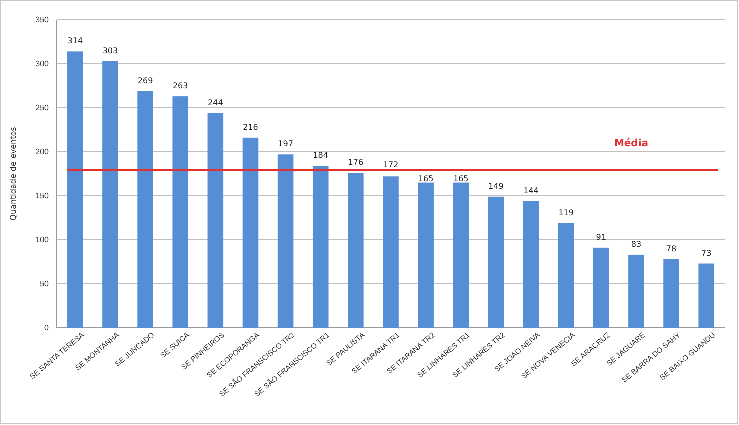  What do you see at coordinates (531, 191) in the screenshot?
I see `data-label: 144` at bounding box center [531, 191].